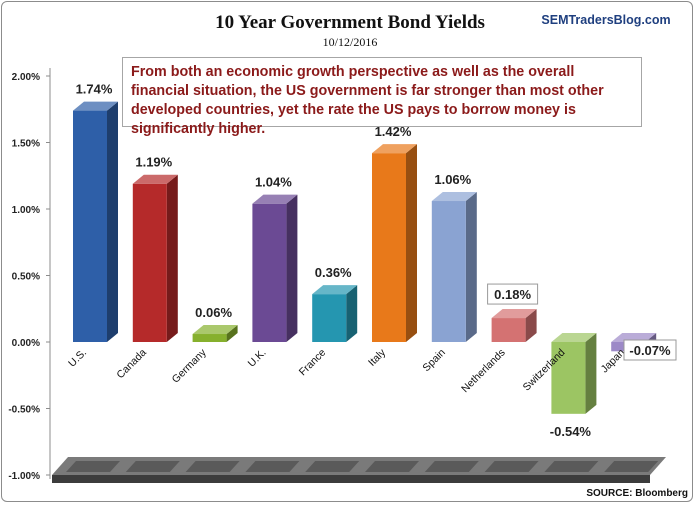 Image resolution: width=696 pixels, height=505 pixels. I want to click on data-label: 1.74%, so click(94, 89).